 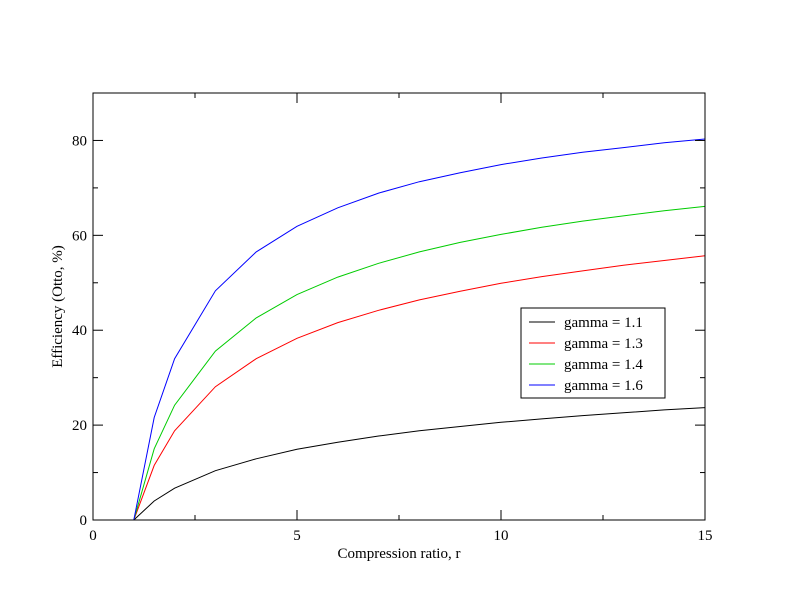 What do you see at coordinates (399, 554) in the screenshot?
I see `x-axis-label: Compression ratio, r` at bounding box center [399, 554].